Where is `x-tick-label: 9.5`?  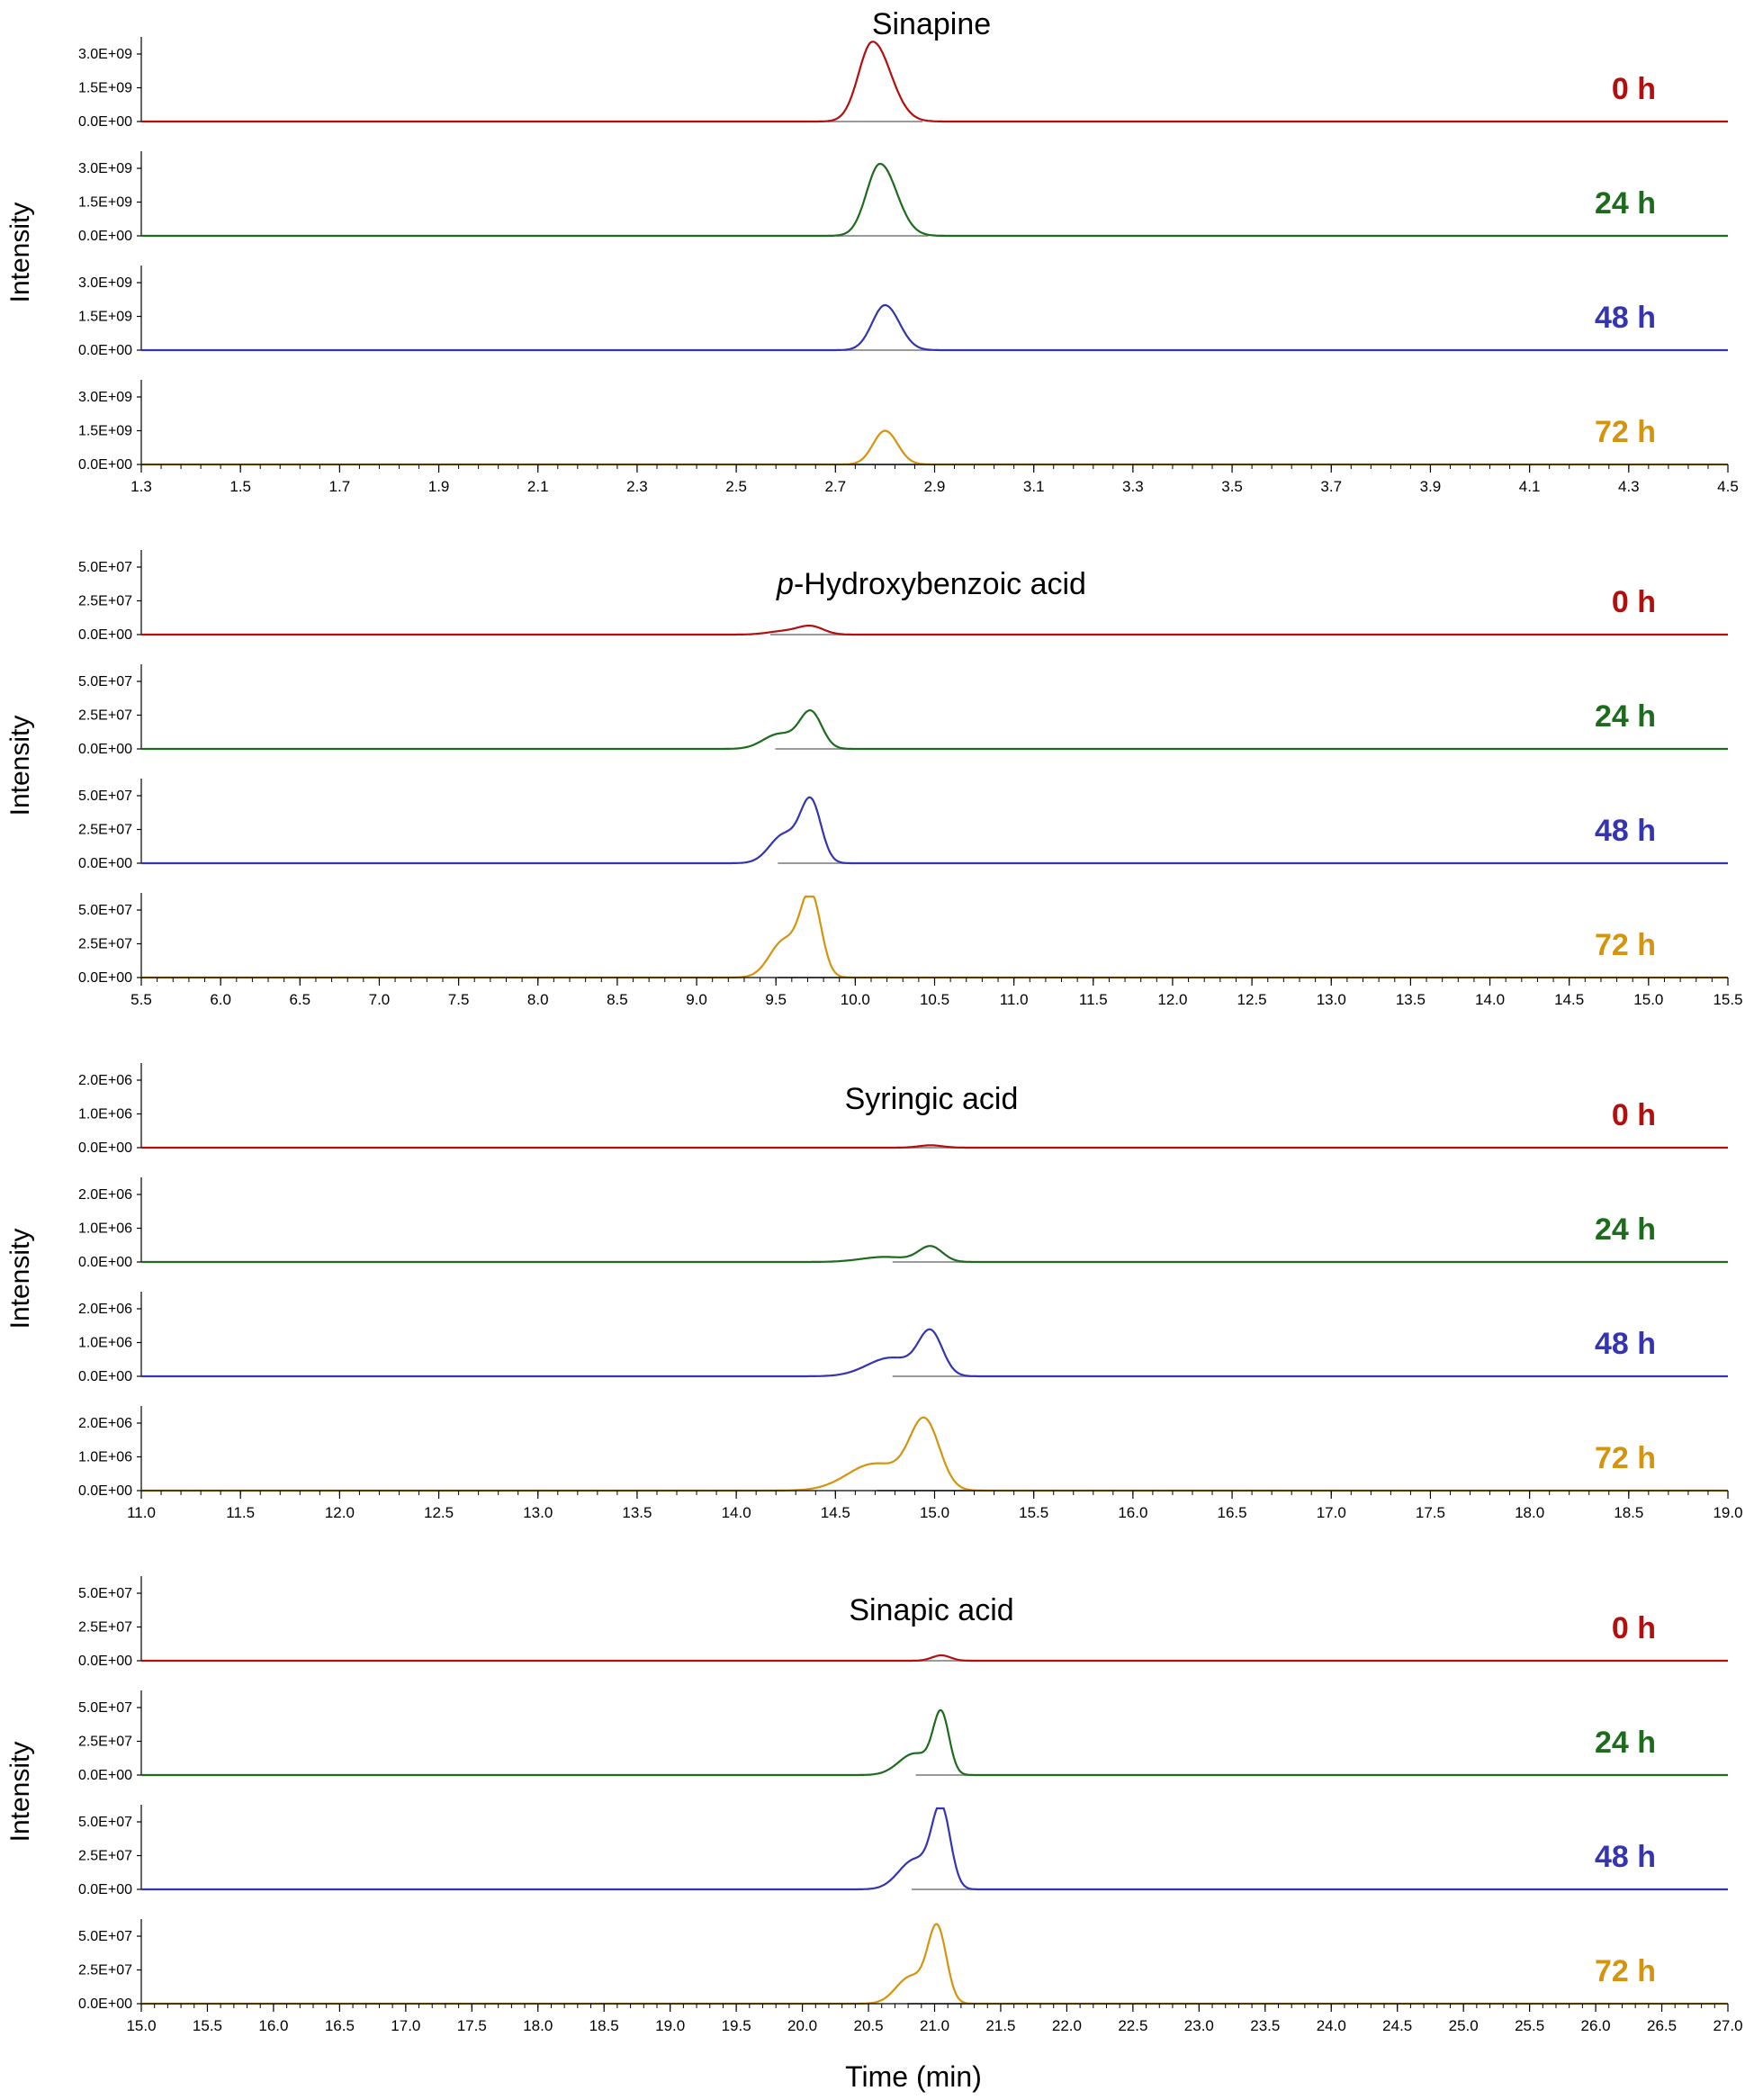 x-tick-label: 9.5 is located at coordinates (776, 999).